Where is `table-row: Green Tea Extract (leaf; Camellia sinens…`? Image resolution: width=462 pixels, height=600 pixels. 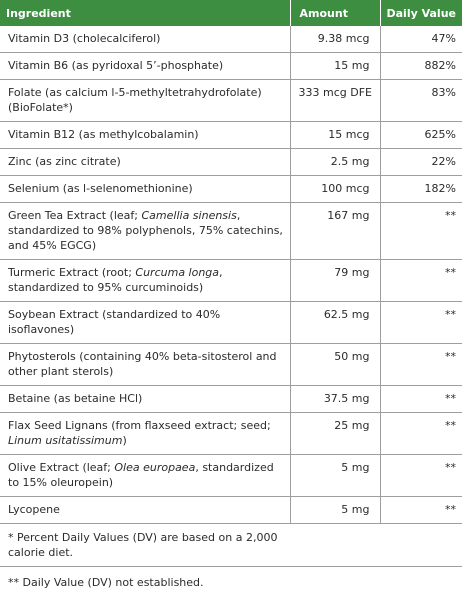 table-row: Green Tea Extract (leaf; Camellia sinens… is located at coordinates (231, 231).